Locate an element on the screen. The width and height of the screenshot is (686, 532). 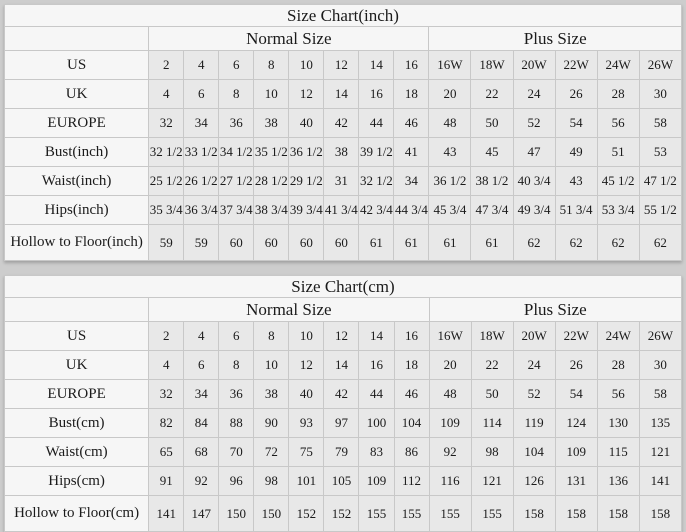
table-row: EUROPE 32 34 36 38 40 42 44 46 48 50 52 54 56 58 is located at coordinates (343, 123).